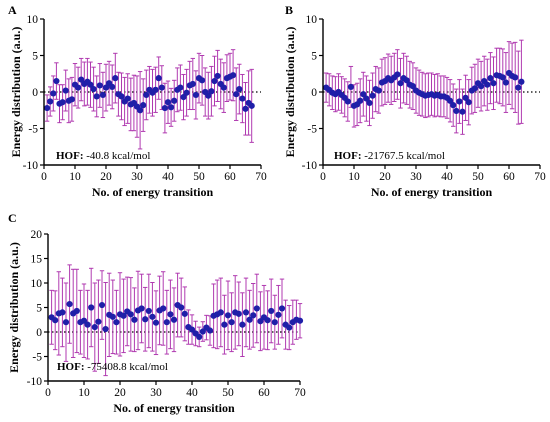 Image resolution: width=550 pixels, height=422 pixels. I want to click on x-tick-label: 10, so click(75, 177).